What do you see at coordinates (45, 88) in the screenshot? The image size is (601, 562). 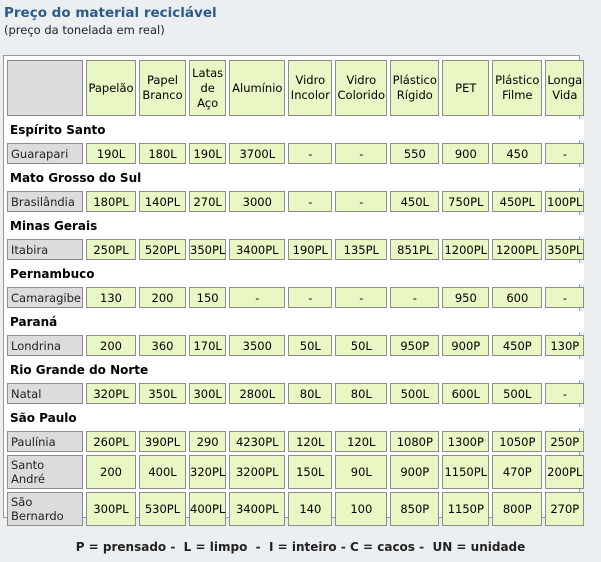 I see `header-corner-cell` at bounding box center [45, 88].